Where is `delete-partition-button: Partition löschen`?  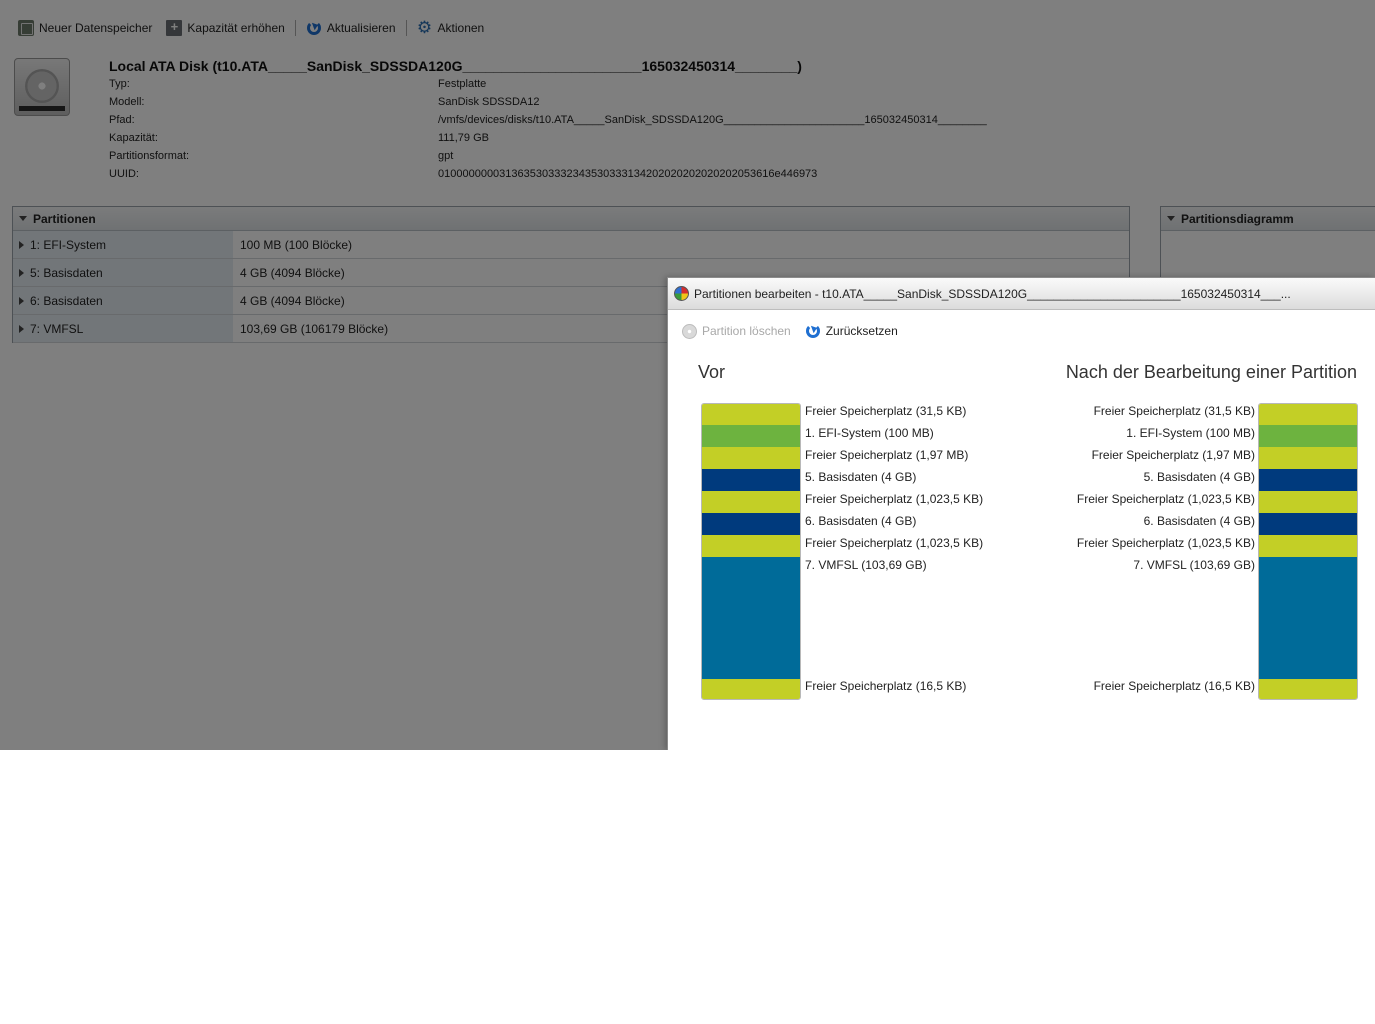
delete-partition-button: Partition löschen is located at coordinates (736, 331).